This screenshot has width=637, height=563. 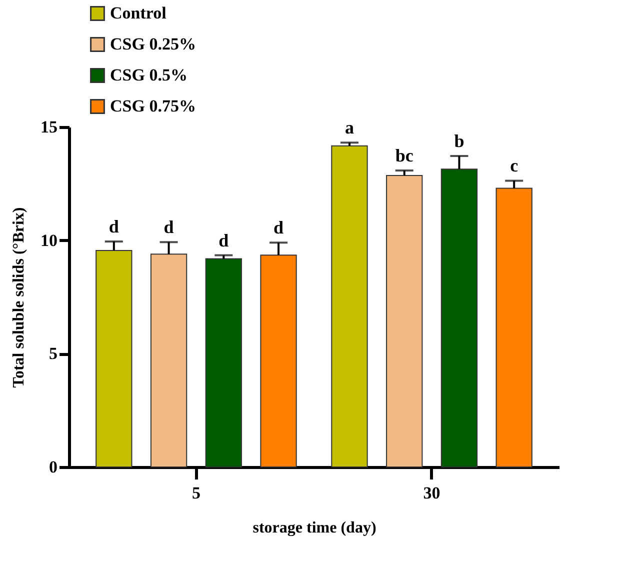 What do you see at coordinates (459, 141) in the screenshot?
I see `data-label: b` at bounding box center [459, 141].